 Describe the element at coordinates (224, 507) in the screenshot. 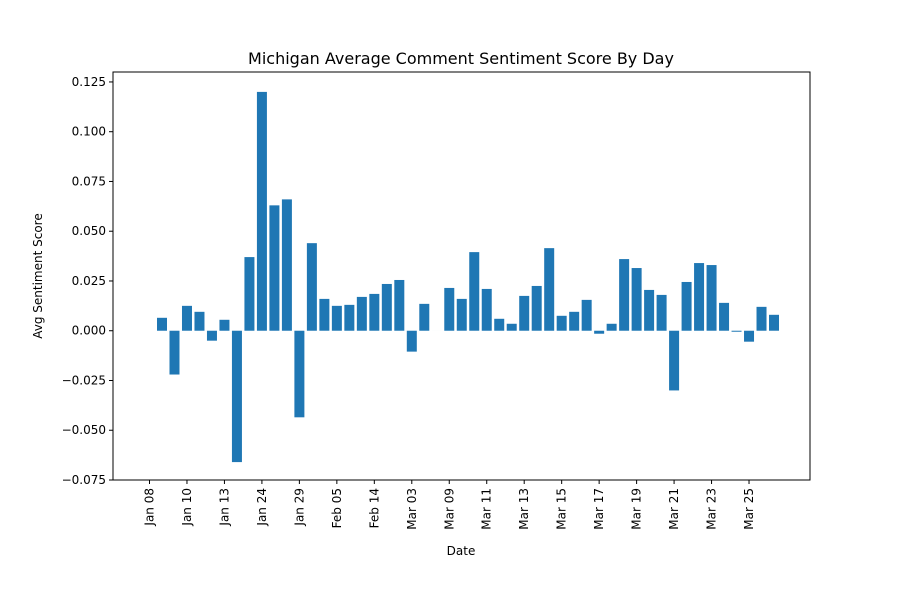

I see `x-tick-label: Jan 13` at that location.